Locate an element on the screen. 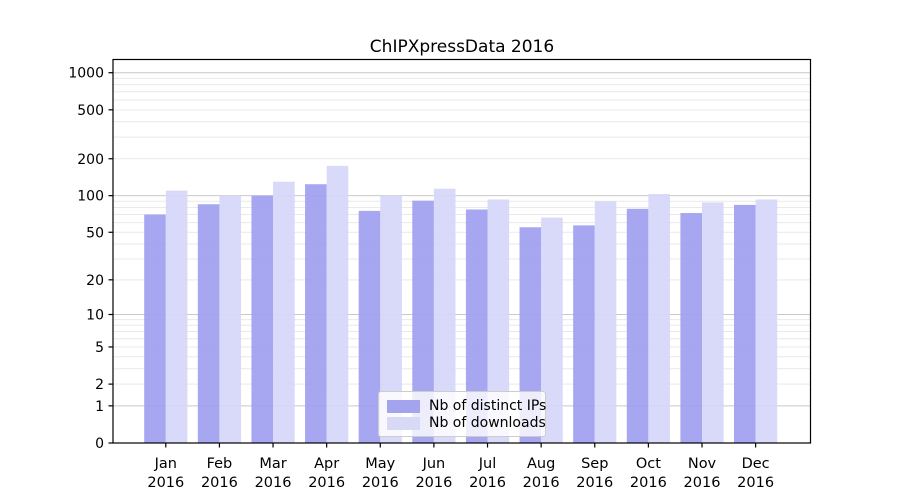 The image size is (900, 500). bar-distinct-ips-dec is located at coordinates (745, 323).